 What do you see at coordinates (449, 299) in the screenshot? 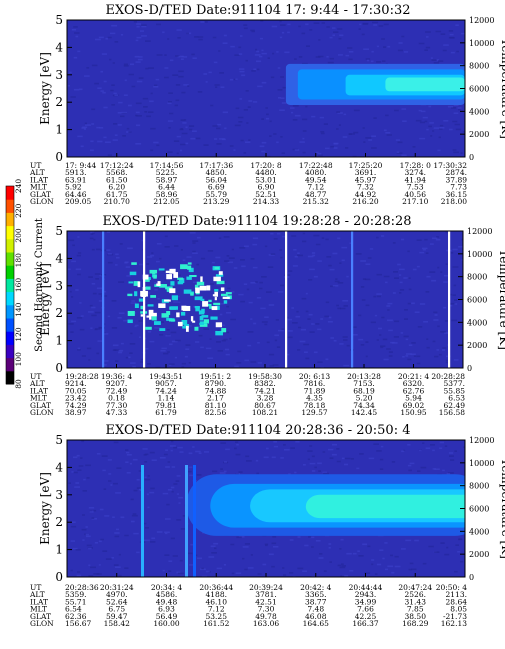
I see `vertical-stripe` at bounding box center [449, 299].